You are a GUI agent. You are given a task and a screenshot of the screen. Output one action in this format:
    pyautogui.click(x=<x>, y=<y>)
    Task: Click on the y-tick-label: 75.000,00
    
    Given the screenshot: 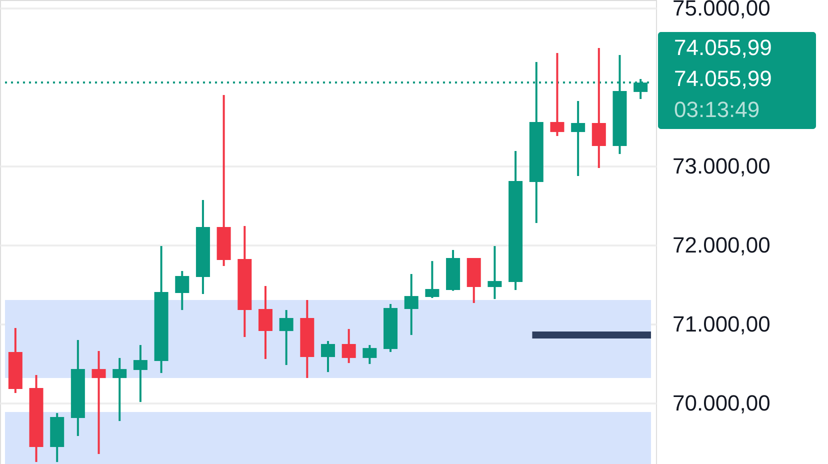 What is the action you would take?
    pyautogui.click(x=721, y=10)
    